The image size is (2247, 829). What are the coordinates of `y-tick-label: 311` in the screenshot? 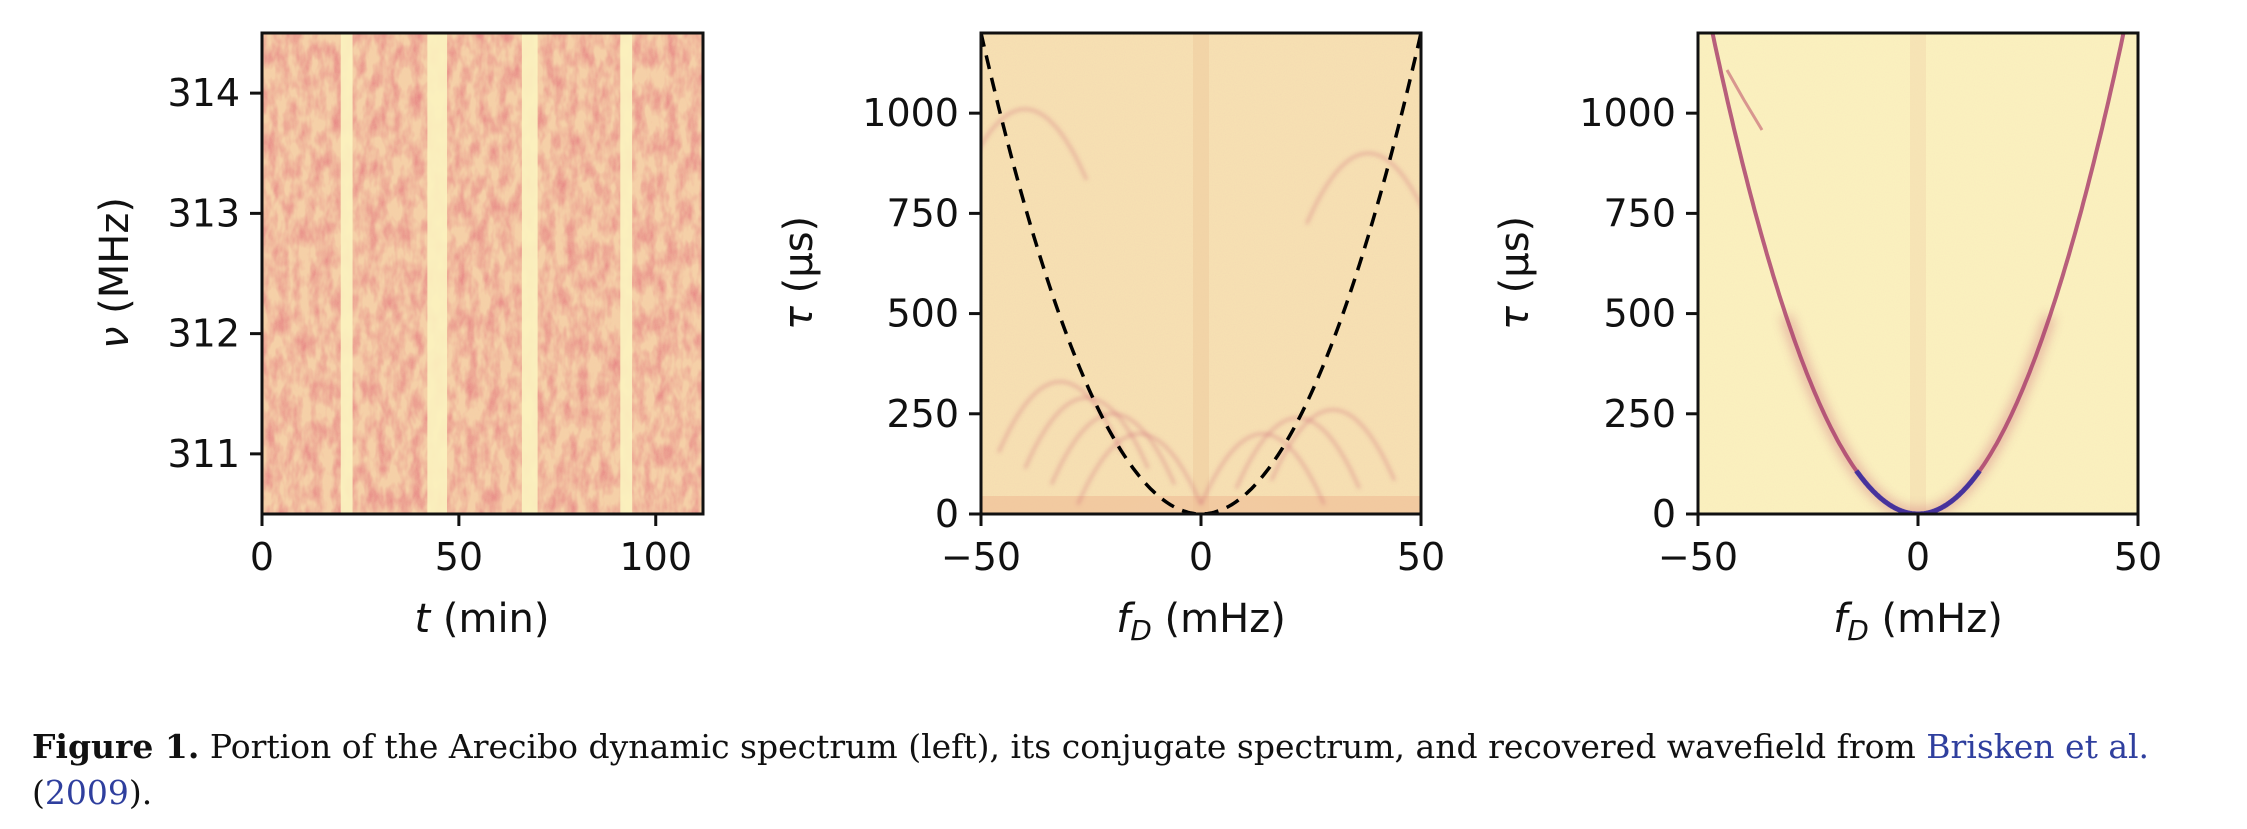 It's located at (203, 454).